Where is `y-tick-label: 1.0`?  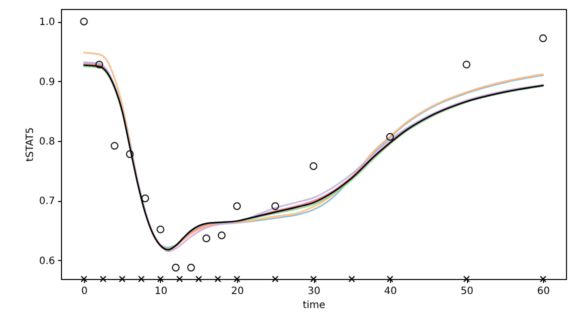 y-tick-label: 1.0 is located at coordinates (47, 22).